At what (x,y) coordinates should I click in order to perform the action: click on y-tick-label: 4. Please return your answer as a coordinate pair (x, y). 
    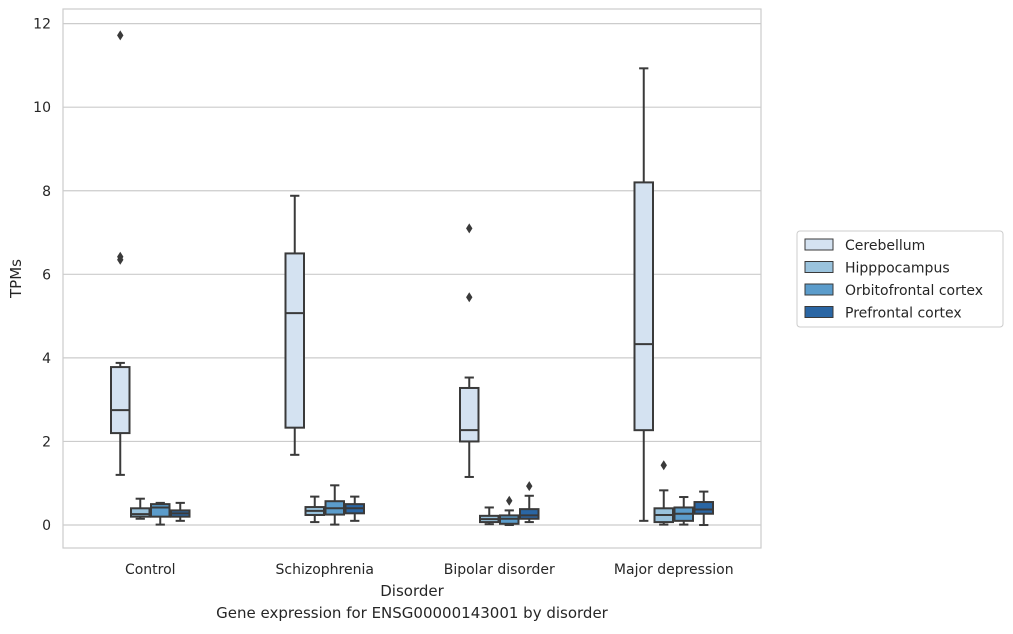
    Looking at the image, I should click on (46, 359).